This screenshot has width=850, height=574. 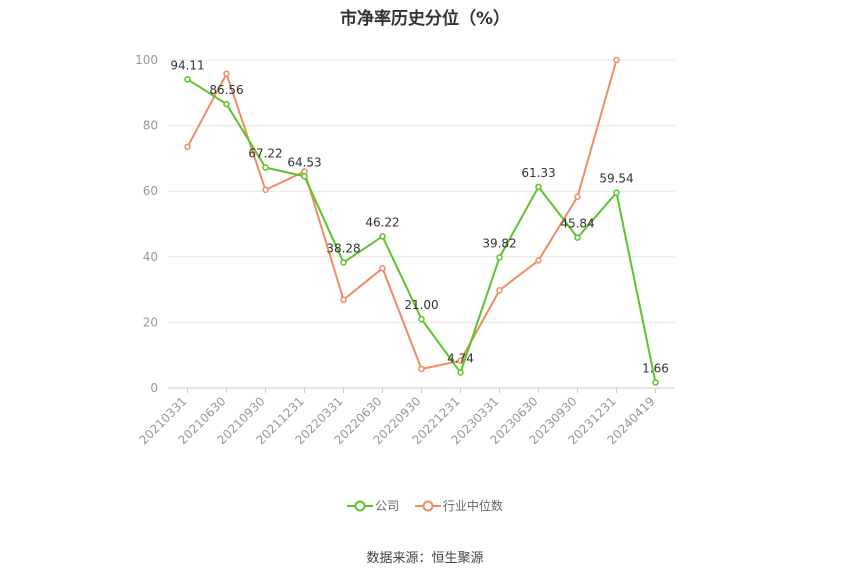 I want to click on data-label: 38.28, so click(x=343, y=248).